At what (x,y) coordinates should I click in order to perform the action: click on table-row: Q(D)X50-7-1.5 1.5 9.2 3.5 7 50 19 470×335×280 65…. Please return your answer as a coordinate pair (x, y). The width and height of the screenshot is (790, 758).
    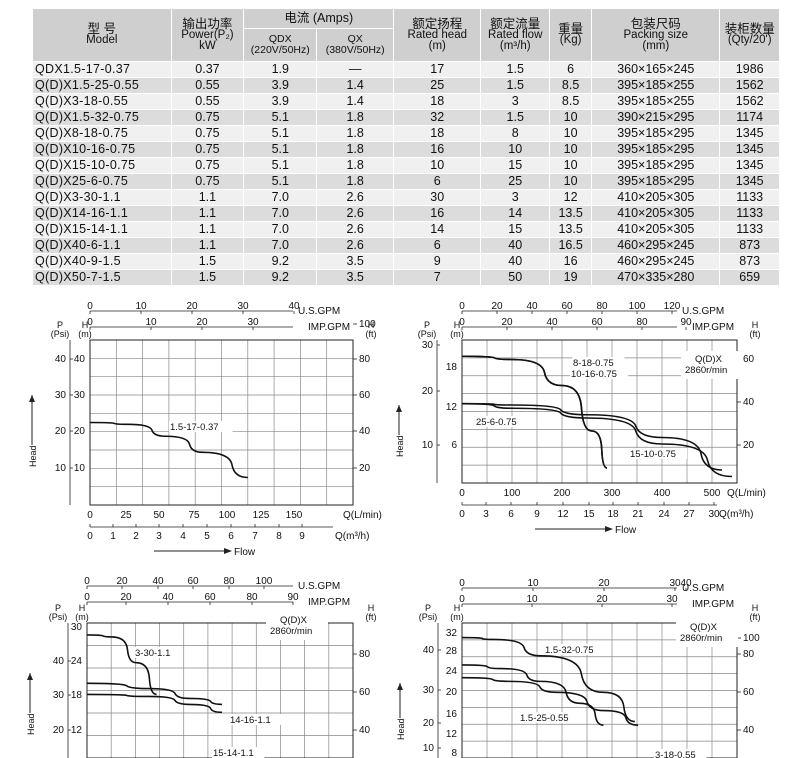
    Looking at the image, I should click on (406, 277).